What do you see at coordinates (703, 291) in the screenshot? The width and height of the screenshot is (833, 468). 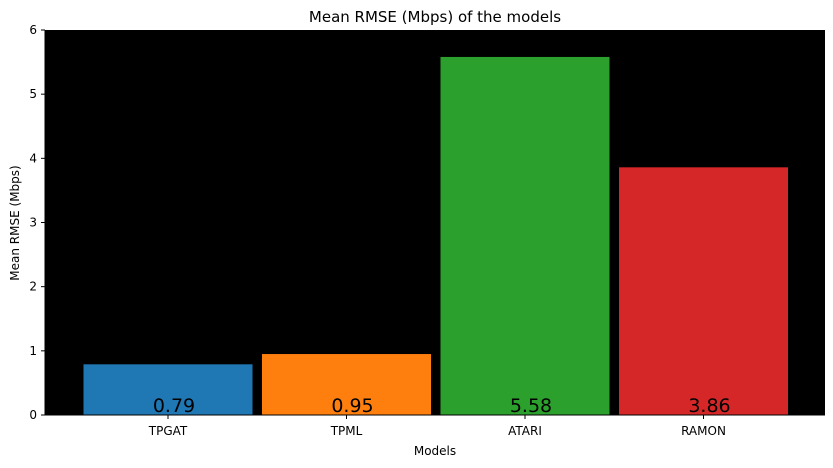 I see `bar-ramon` at bounding box center [703, 291].